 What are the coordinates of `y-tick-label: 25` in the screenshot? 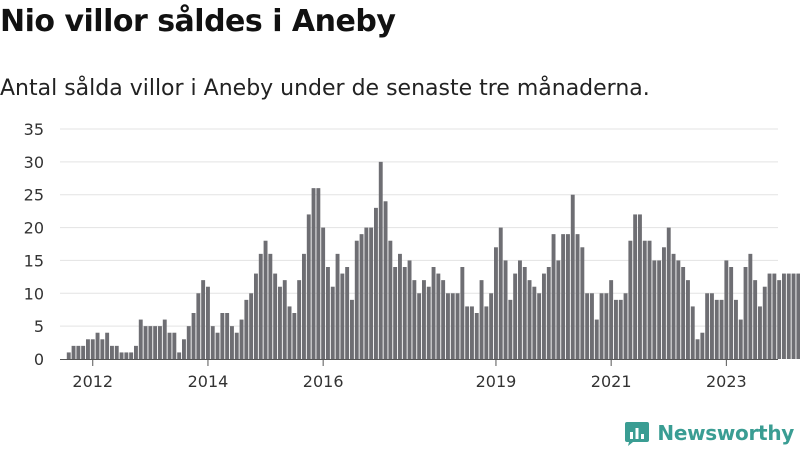 It's located at (34, 195).